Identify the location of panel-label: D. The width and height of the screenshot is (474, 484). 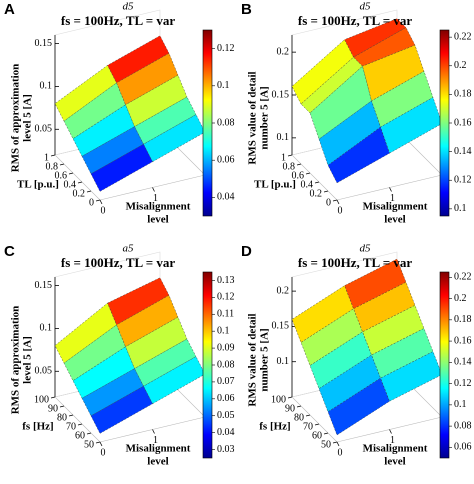
(246, 251).